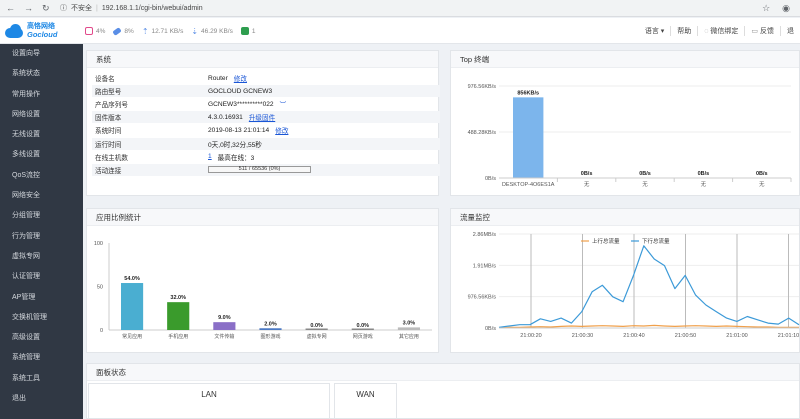  Describe the element at coordinates (409, 336) in the screenshot. I see `x-tick-label: 其它应用` at that location.